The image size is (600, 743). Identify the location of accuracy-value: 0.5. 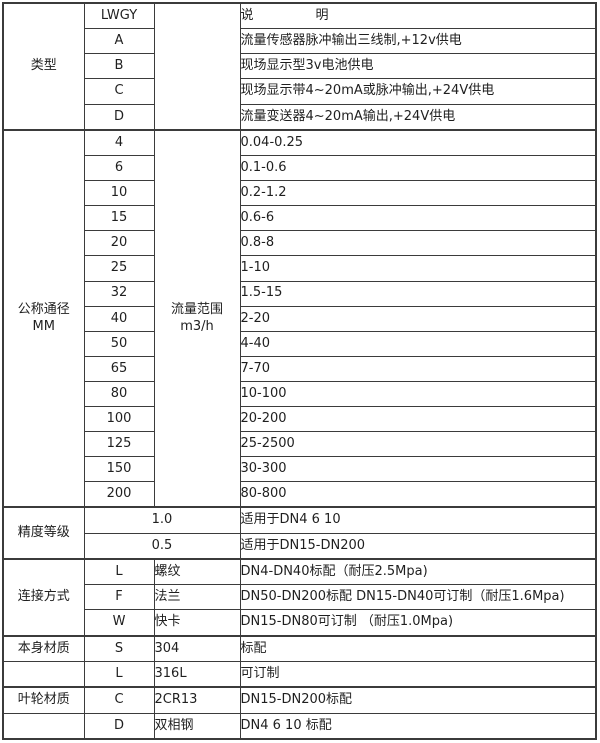
(162, 546).